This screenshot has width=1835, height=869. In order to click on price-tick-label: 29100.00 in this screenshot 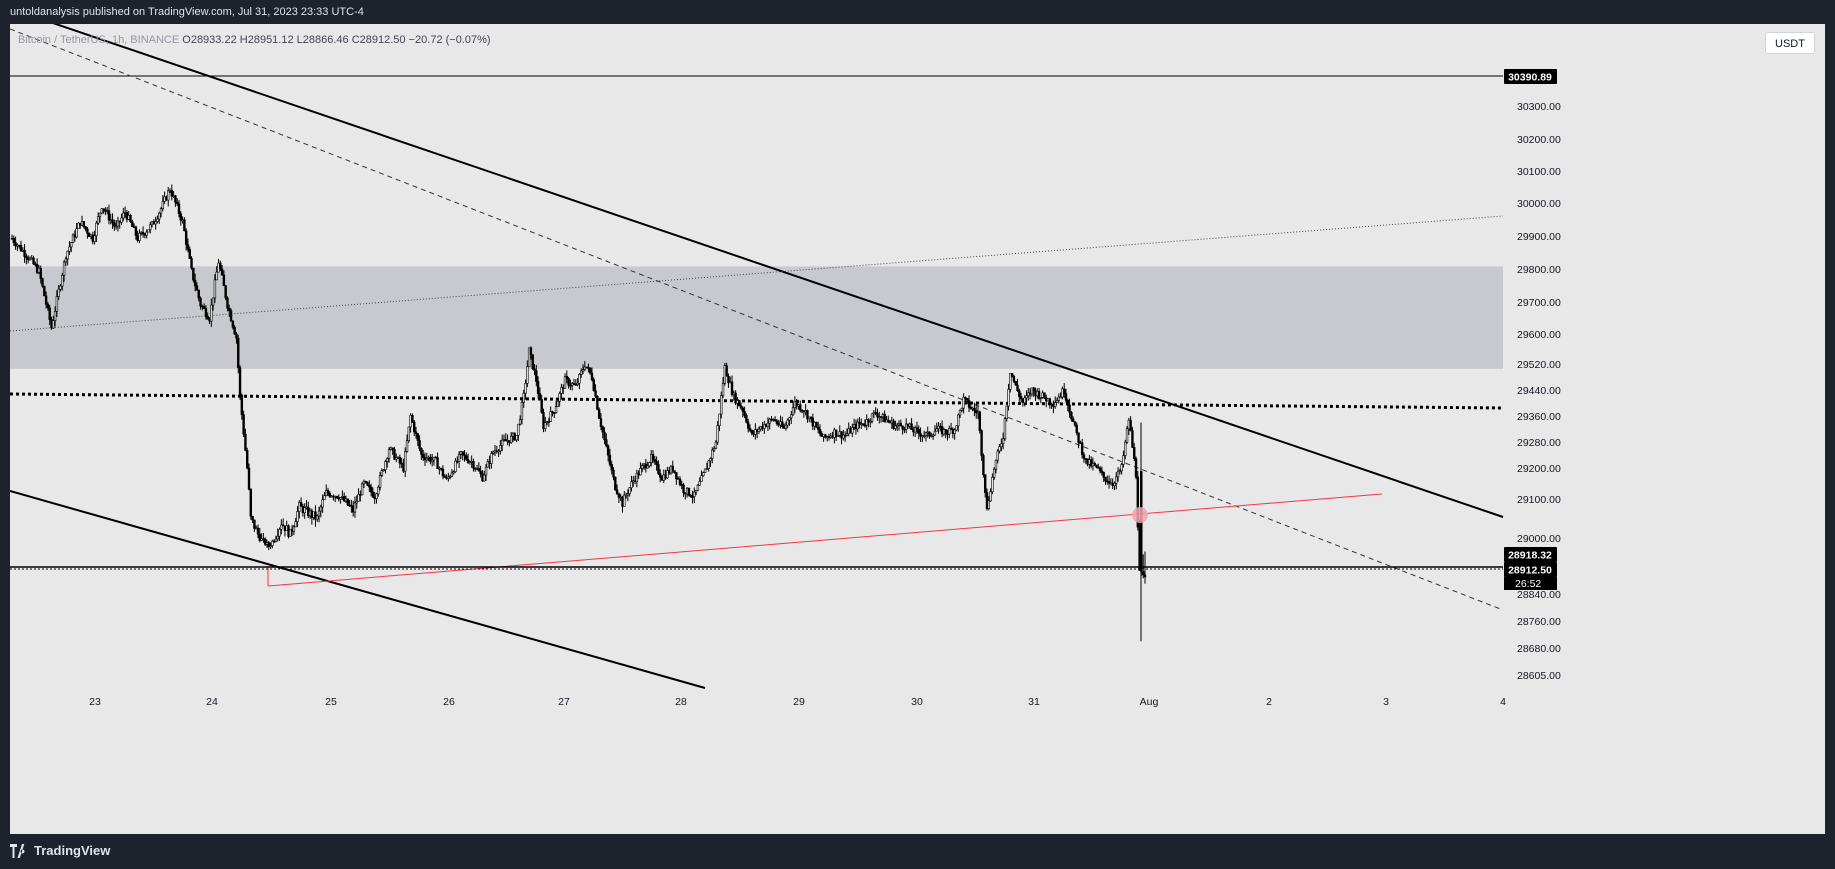, I will do `click(1539, 500)`.